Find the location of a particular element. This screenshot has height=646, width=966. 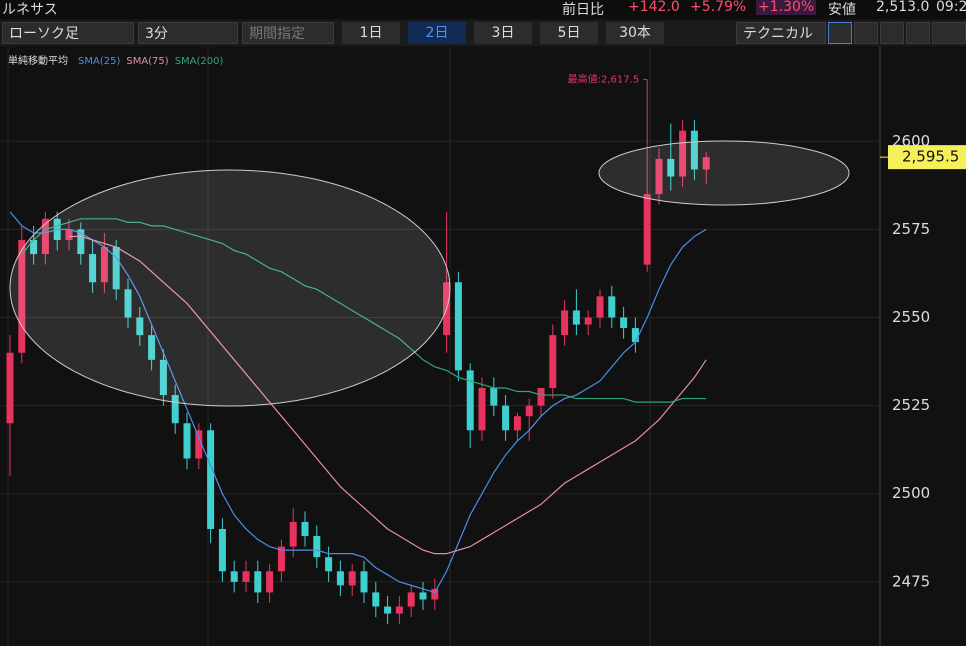

last-price-tag is located at coordinates (927, 157).